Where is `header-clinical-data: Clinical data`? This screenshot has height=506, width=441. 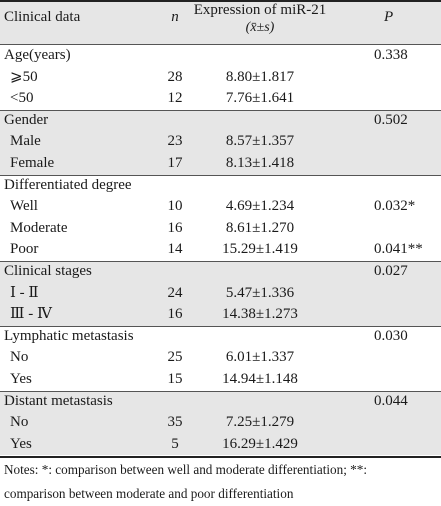
header-clinical-data: Clinical data is located at coordinates (42, 17).